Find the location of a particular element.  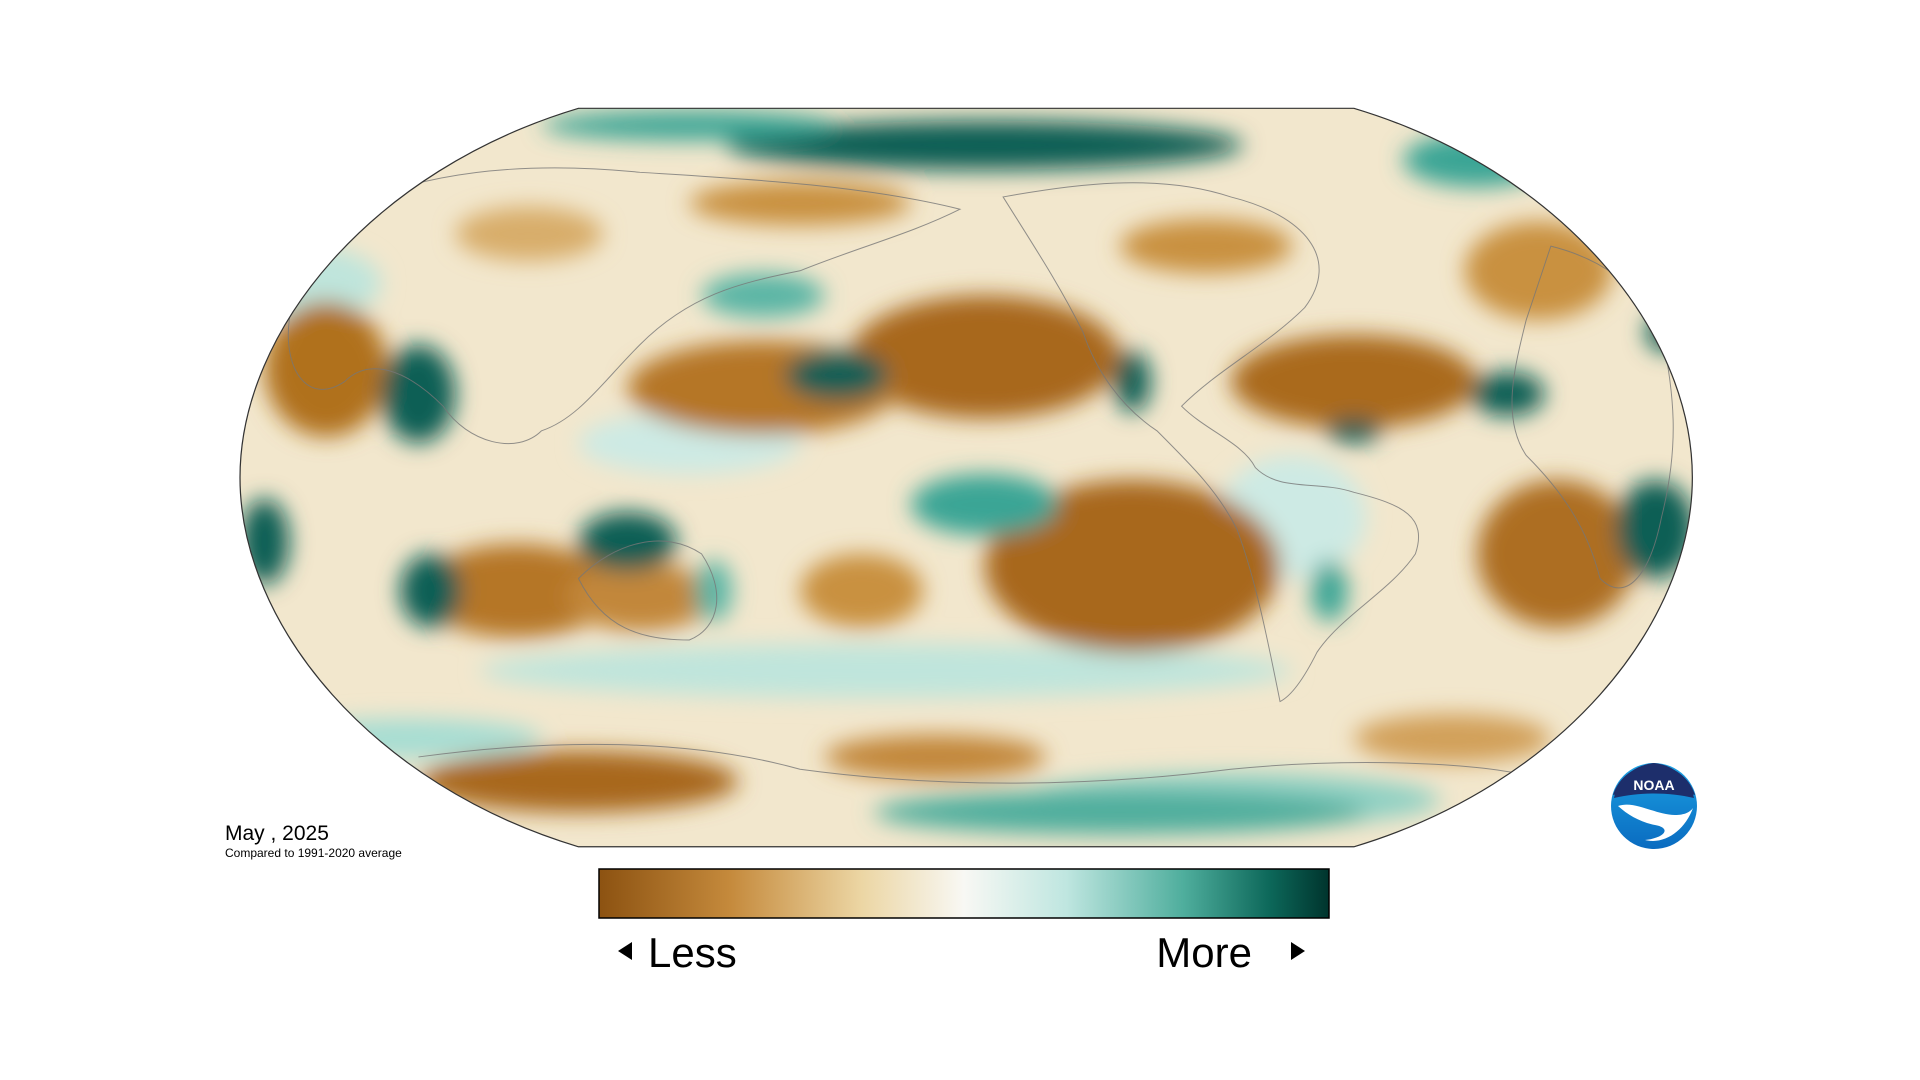

logo-text: NOAA is located at coordinates (1653, 785).